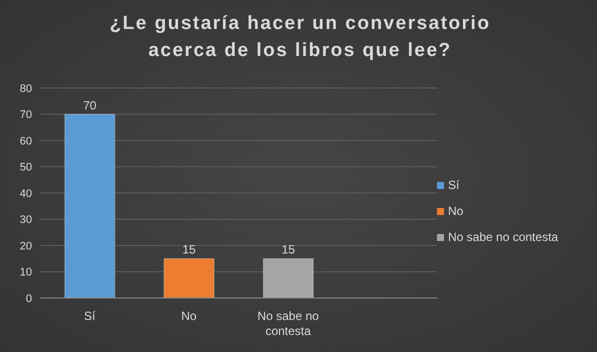  I want to click on y-tick-label: 10, so click(26, 272).